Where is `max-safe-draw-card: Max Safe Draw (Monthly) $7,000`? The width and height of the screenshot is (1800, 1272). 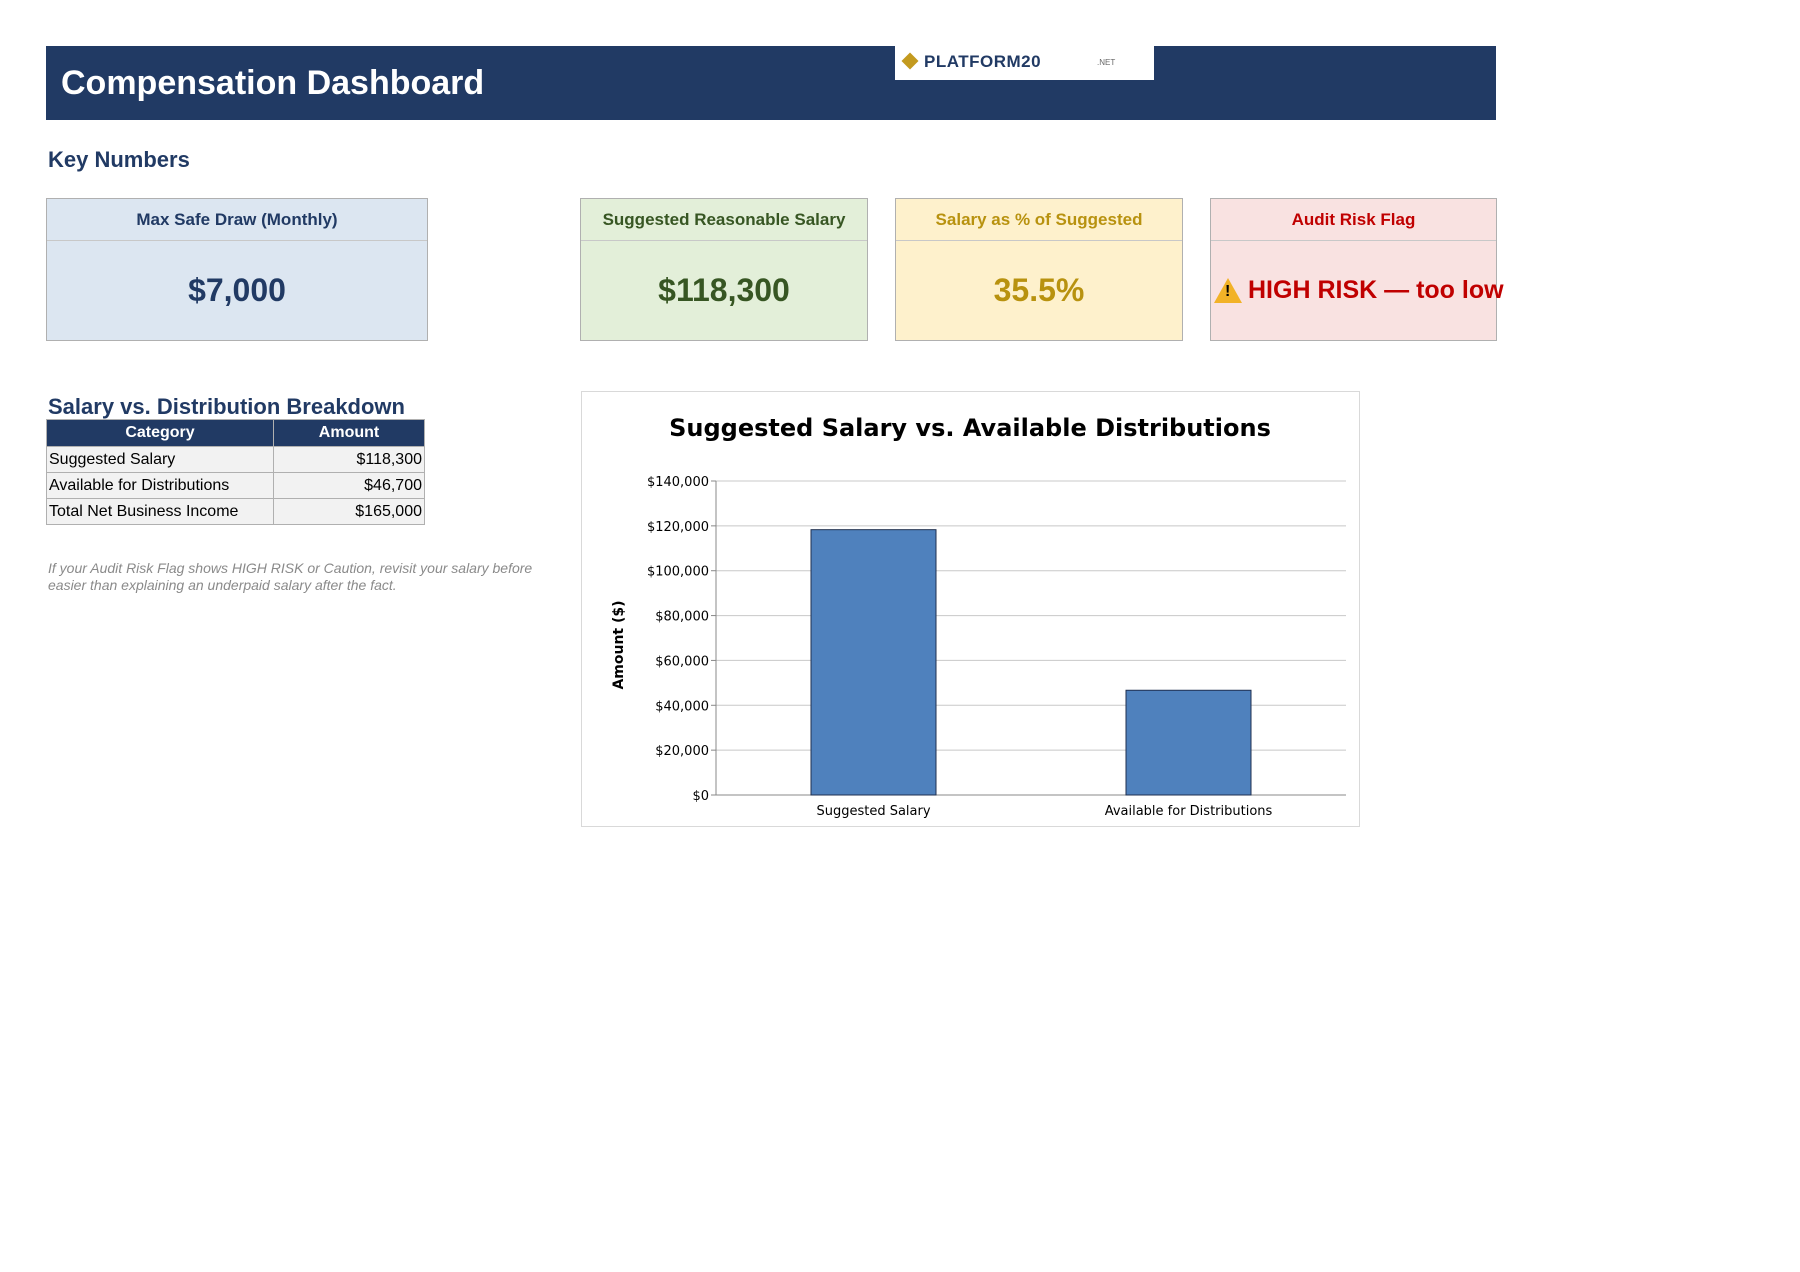 max-safe-draw-card: Max Safe Draw (Monthly) $7,000 is located at coordinates (237, 269).